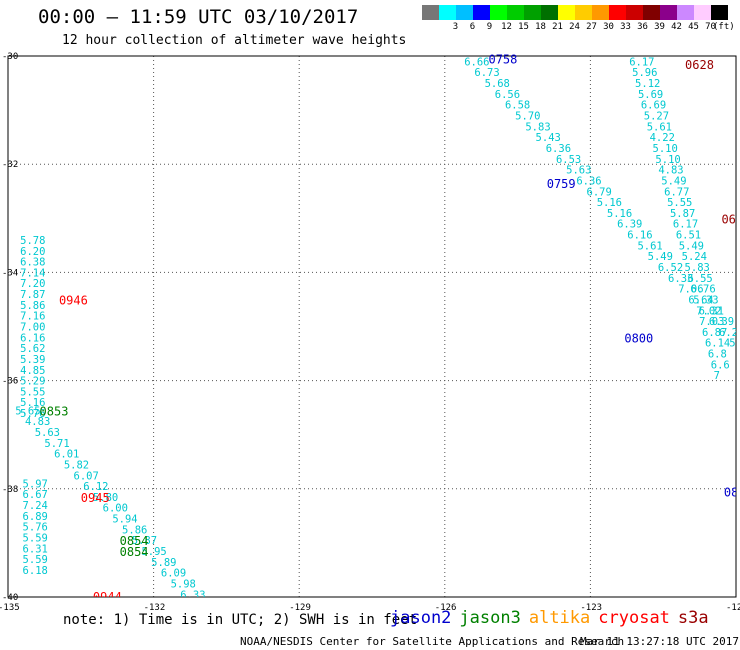  I want to click on pass-time-label: 0853, so click(54, 411).